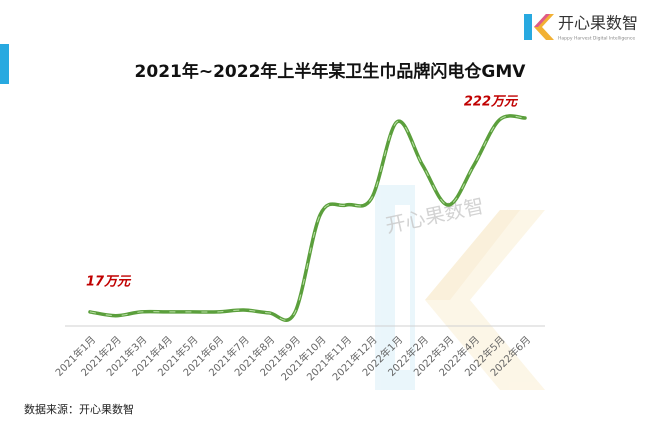 Image resolution: width=660 pixels, height=440 pixels. What do you see at coordinates (79, 409) in the screenshot?
I see `source: 数据来源：开心果数智` at bounding box center [79, 409].